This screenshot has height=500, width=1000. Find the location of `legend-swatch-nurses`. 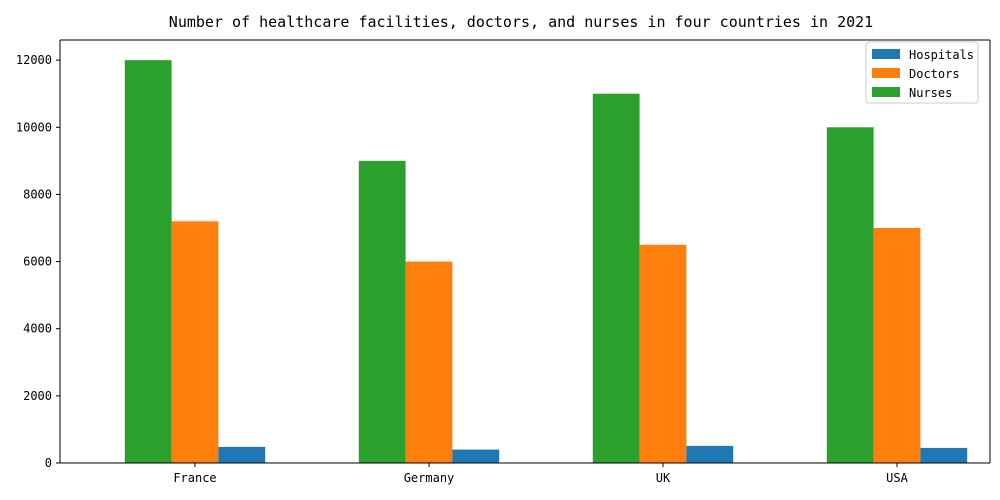

legend-swatch-nurses is located at coordinates (886, 92).